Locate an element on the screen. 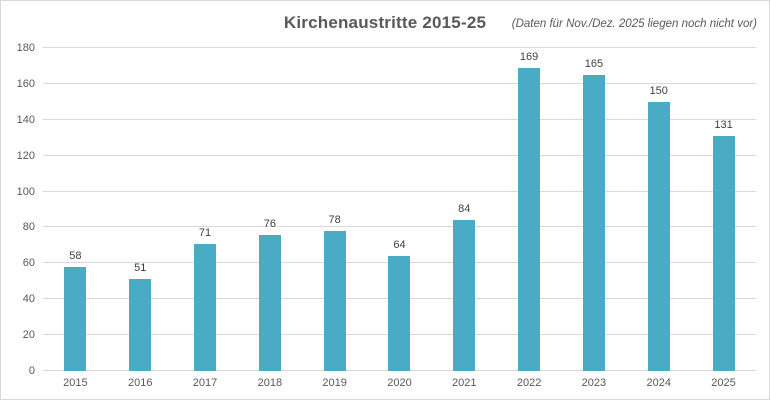 This screenshot has height=400, width=770. y-axis-tick-label: 180 is located at coordinates (25, 48).